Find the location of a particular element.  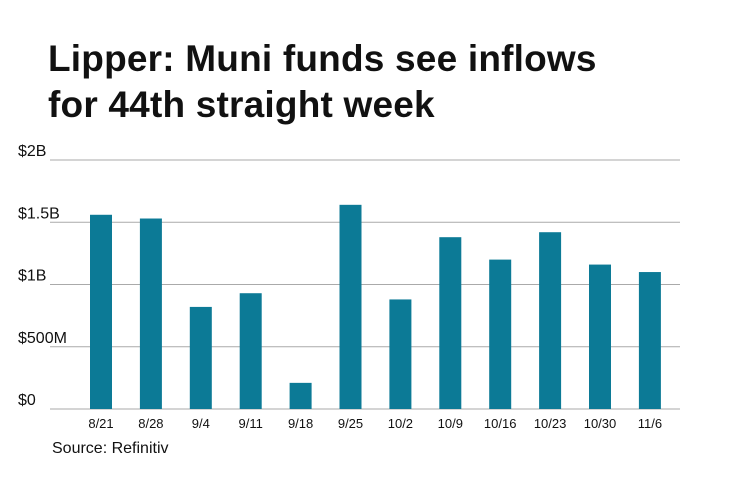

y-tick-label: $500M is located at coordinates (42, 338).